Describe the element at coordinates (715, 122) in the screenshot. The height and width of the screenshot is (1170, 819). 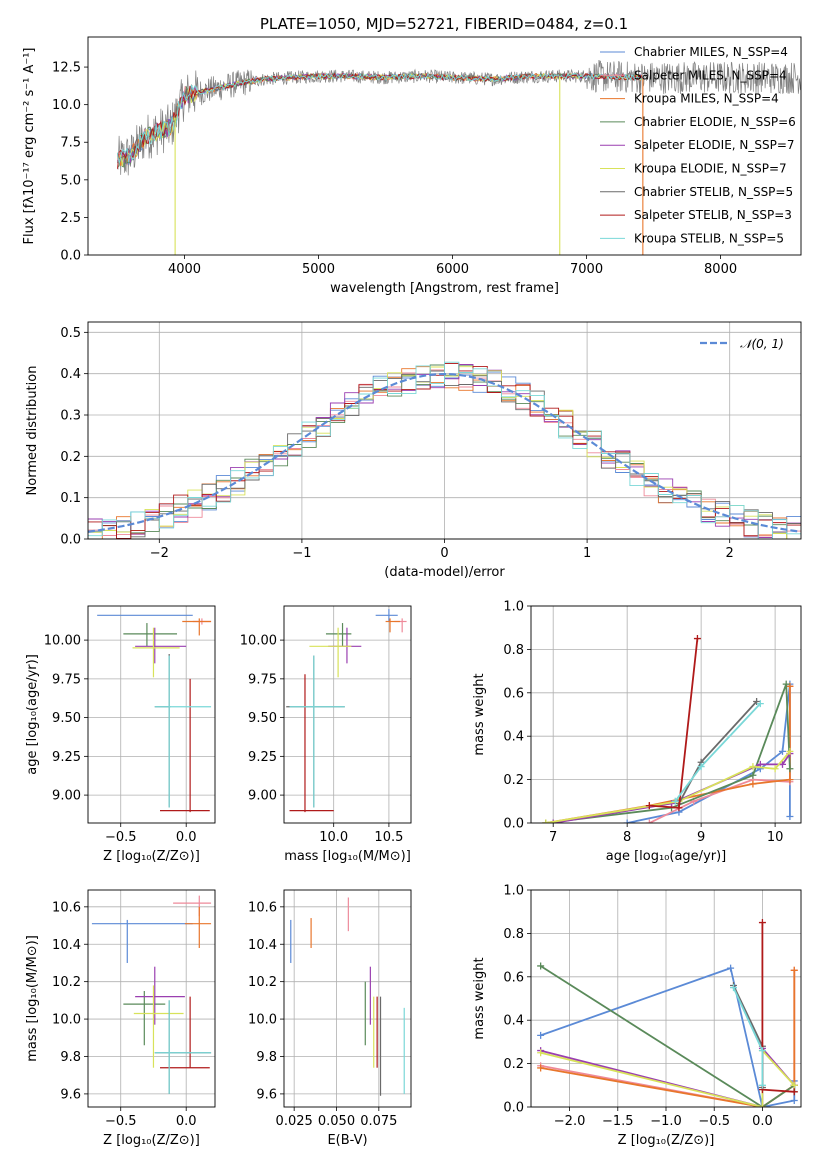
I see `legend-label: Chabrier ELODIE, N_SSP=6` at that location.